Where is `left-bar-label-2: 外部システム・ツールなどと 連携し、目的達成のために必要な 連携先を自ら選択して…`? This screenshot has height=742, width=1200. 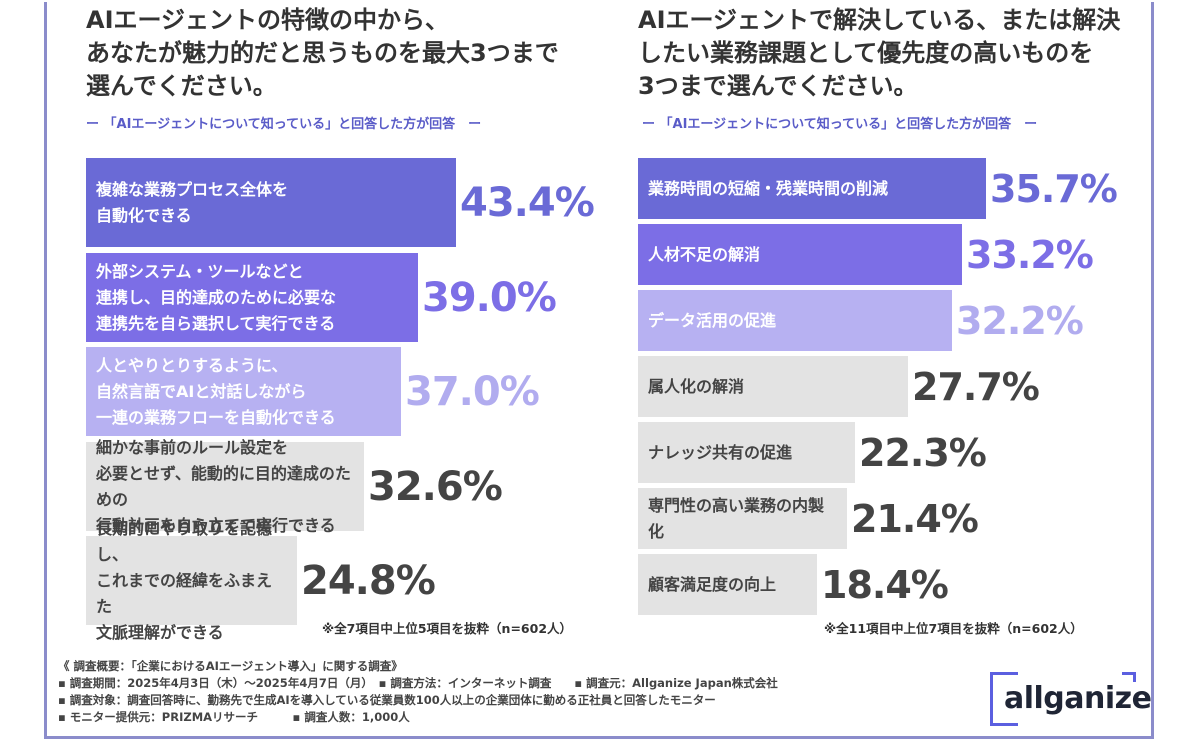 left-bar-label-2: 外部システム・ツールなどと 連携し、目的達成のために必要な 連携先を自ら選択して… is located at coordinates (216, 297).